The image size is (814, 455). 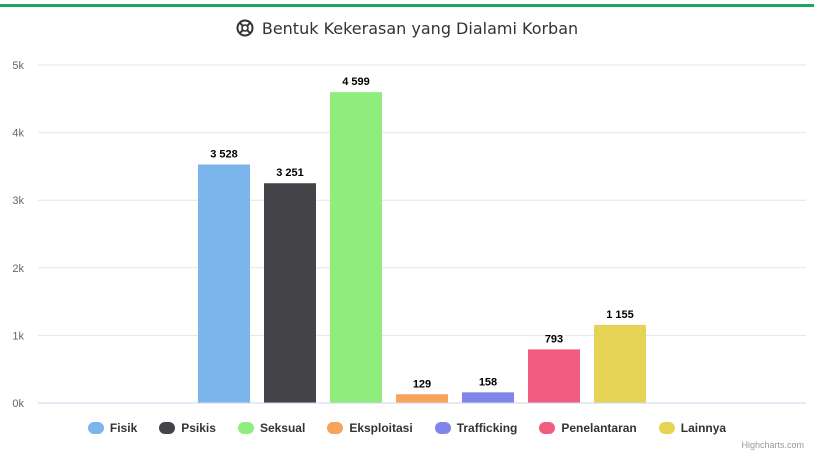 What do you see at coordinates (488, 397) in the screenshot?
I see `bar-trafficking` at bounding box center [488, 397].